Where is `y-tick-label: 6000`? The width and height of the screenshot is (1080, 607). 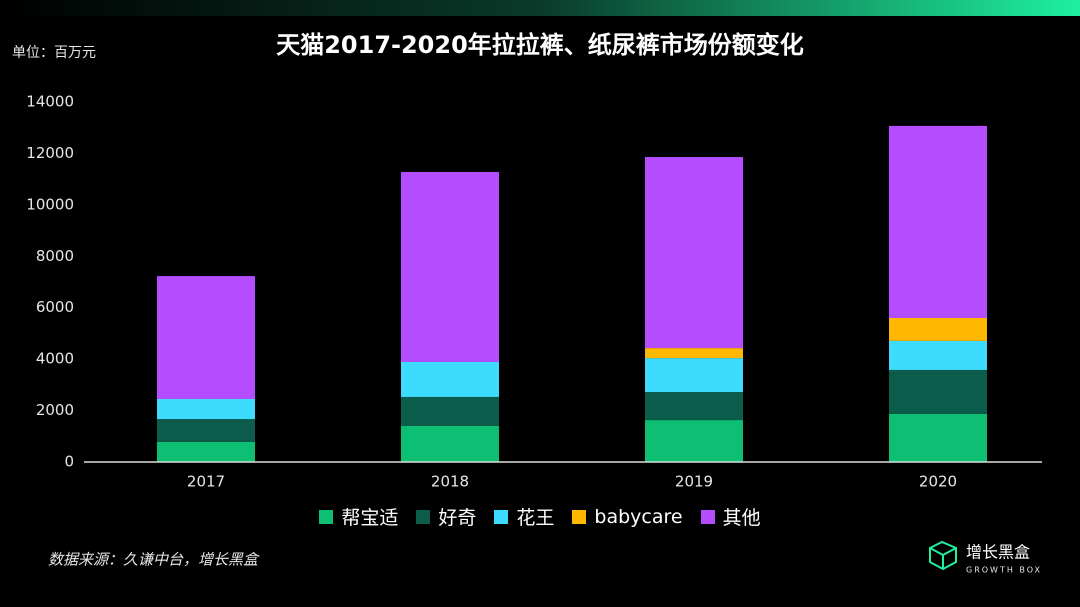
y-tick-label: 6000 is located at coordinates (55, 307).